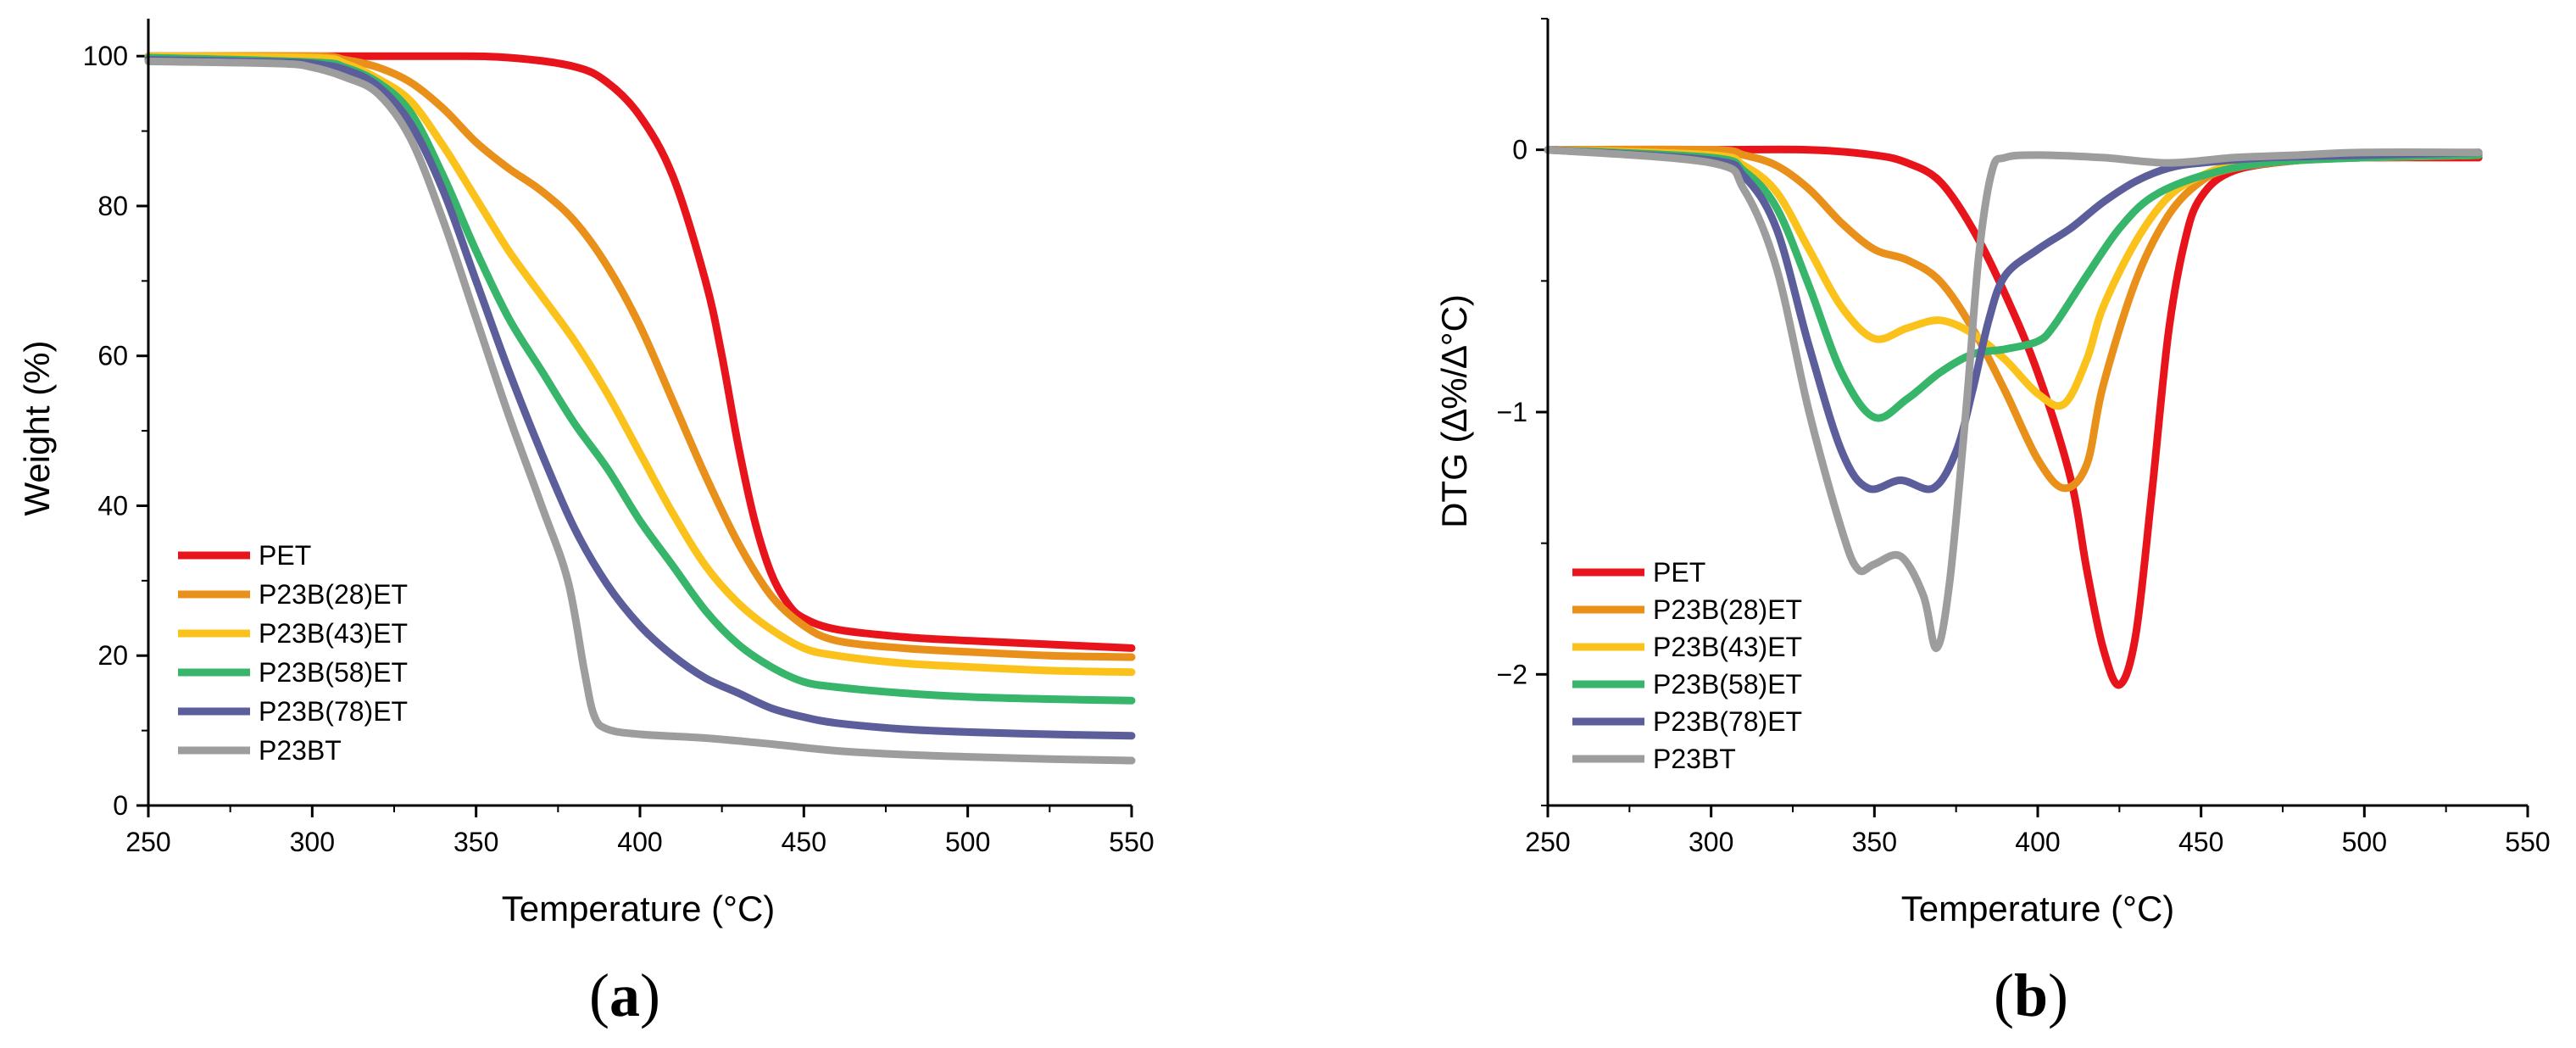 The image size is (2576, 1048). What do you see at coordinates (147, 842) in the screenshot?
I see `panel-a-x-tick-label: 250` at bounding box center [147, 842].